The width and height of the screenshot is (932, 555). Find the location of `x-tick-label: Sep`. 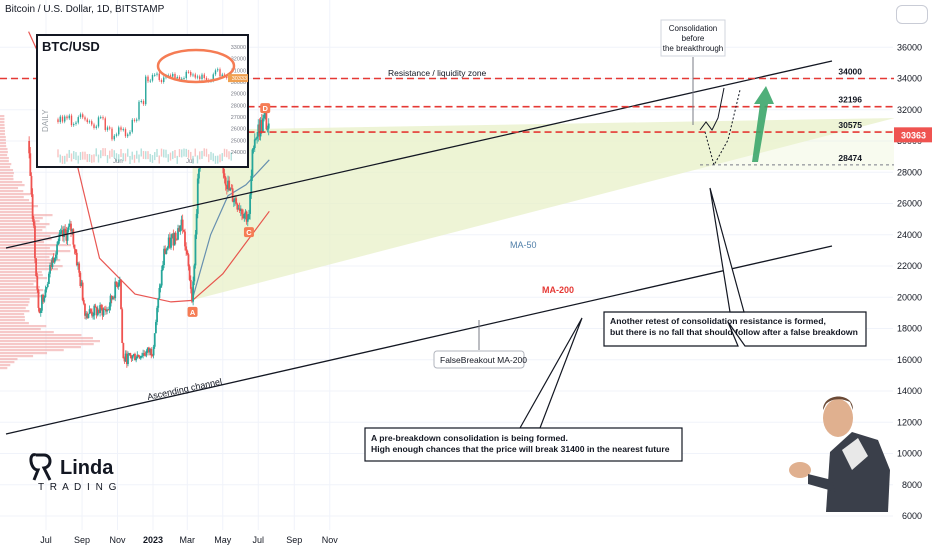

x-tick-label: Sep is located at coordinates (82, 540).